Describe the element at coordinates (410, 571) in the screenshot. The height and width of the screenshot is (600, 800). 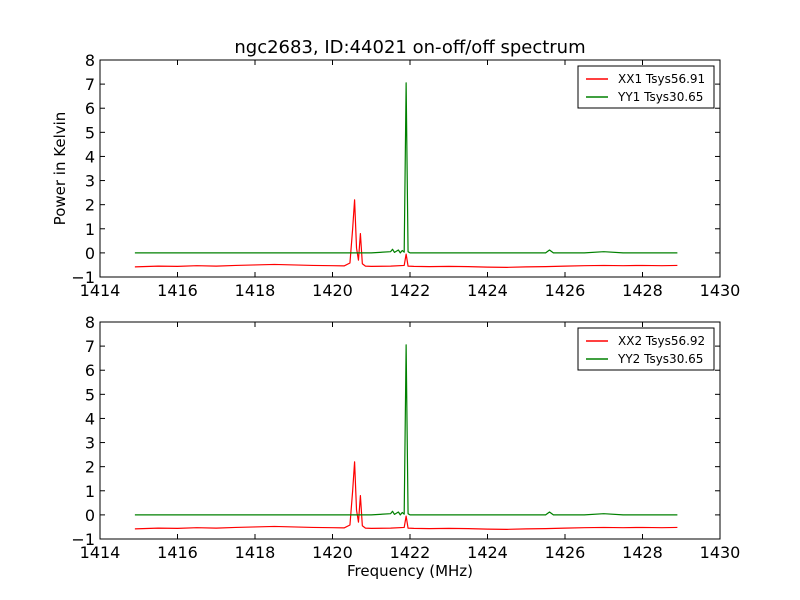
I see `x-axis-label: Frequency (MHz)` at that location.